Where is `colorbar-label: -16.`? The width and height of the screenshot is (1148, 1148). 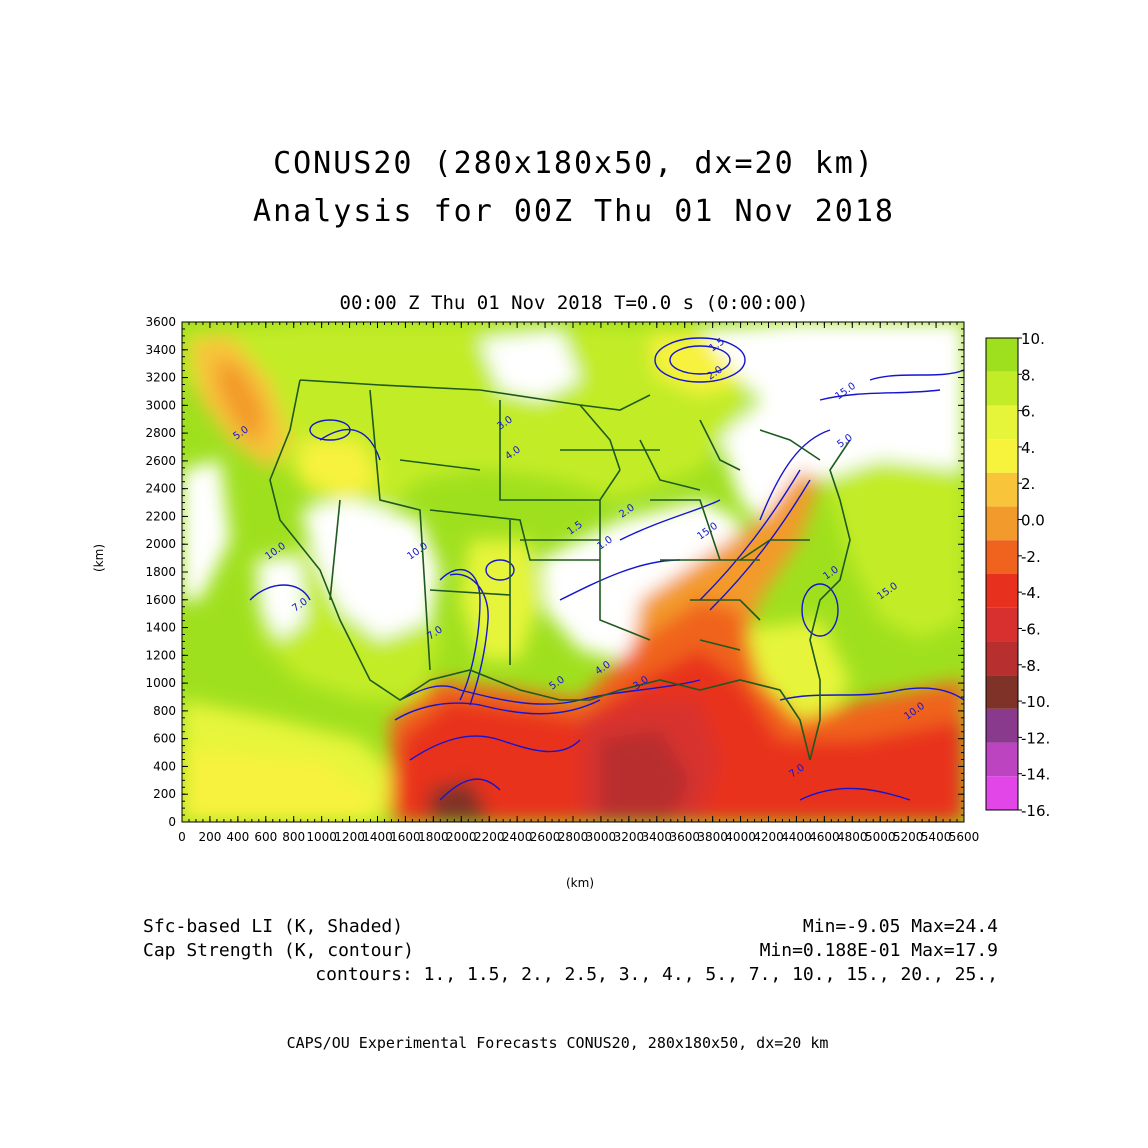 colorbar-label: -16. is located at coordinates (1035, 811).